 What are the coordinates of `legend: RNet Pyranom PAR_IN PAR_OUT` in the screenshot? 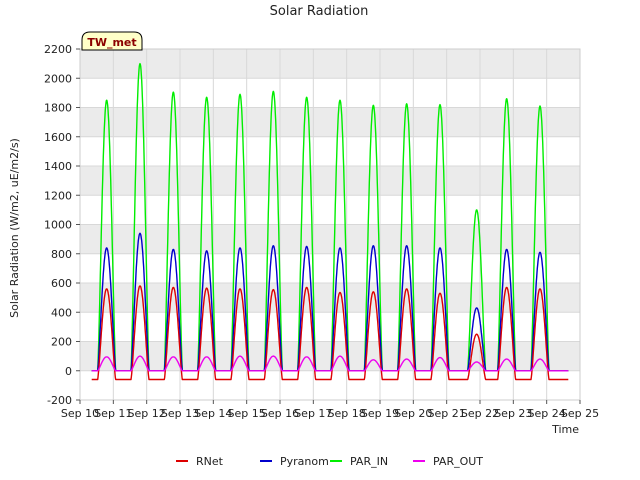 It's located at (329, 461).